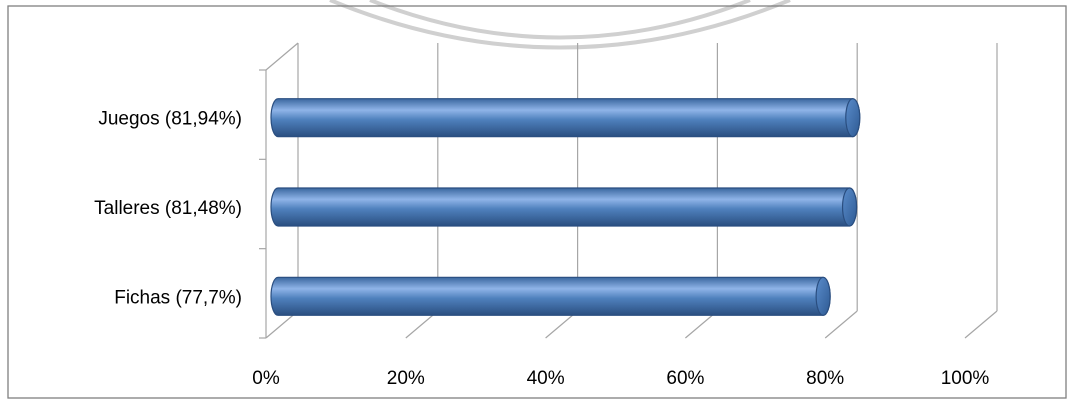 Image resolution: width=1076 pixels, height=401 pixels. Describe the element at coordinates (282, 56) in the screenshot. I see `y-axis-depth-top` at that location.